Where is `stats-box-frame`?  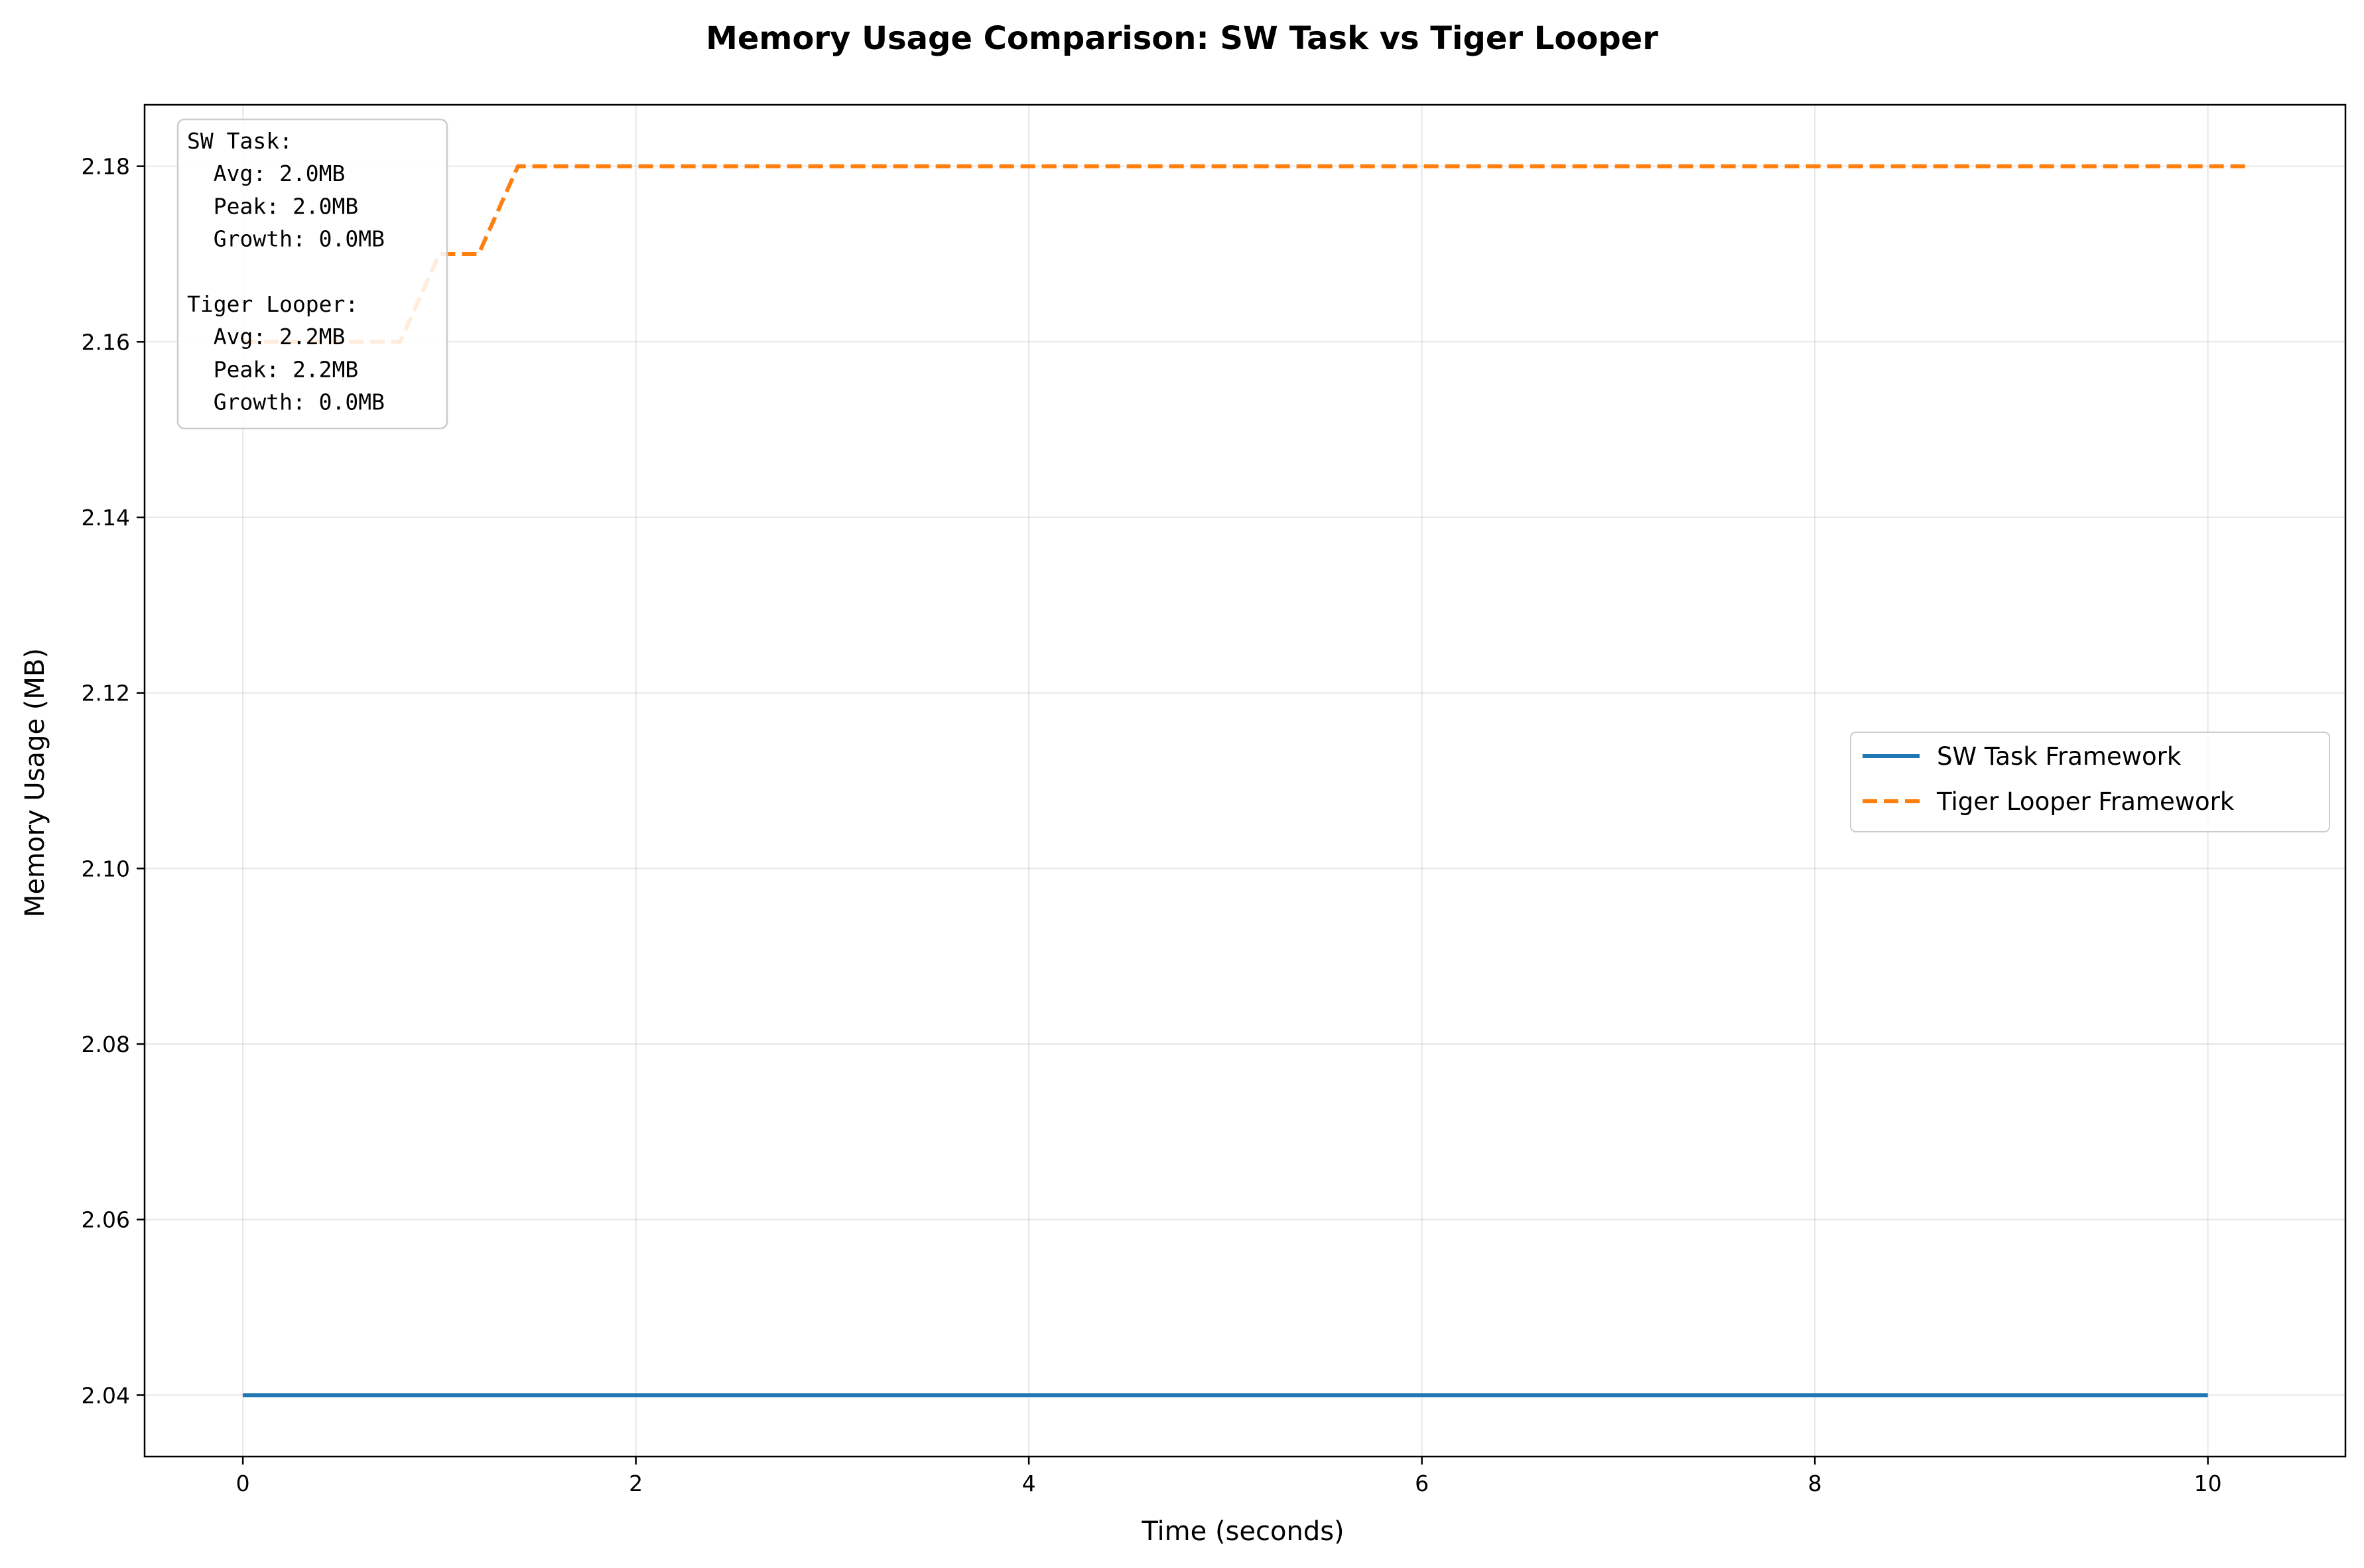 stats-box-frame is located at coordinates (312, 274).